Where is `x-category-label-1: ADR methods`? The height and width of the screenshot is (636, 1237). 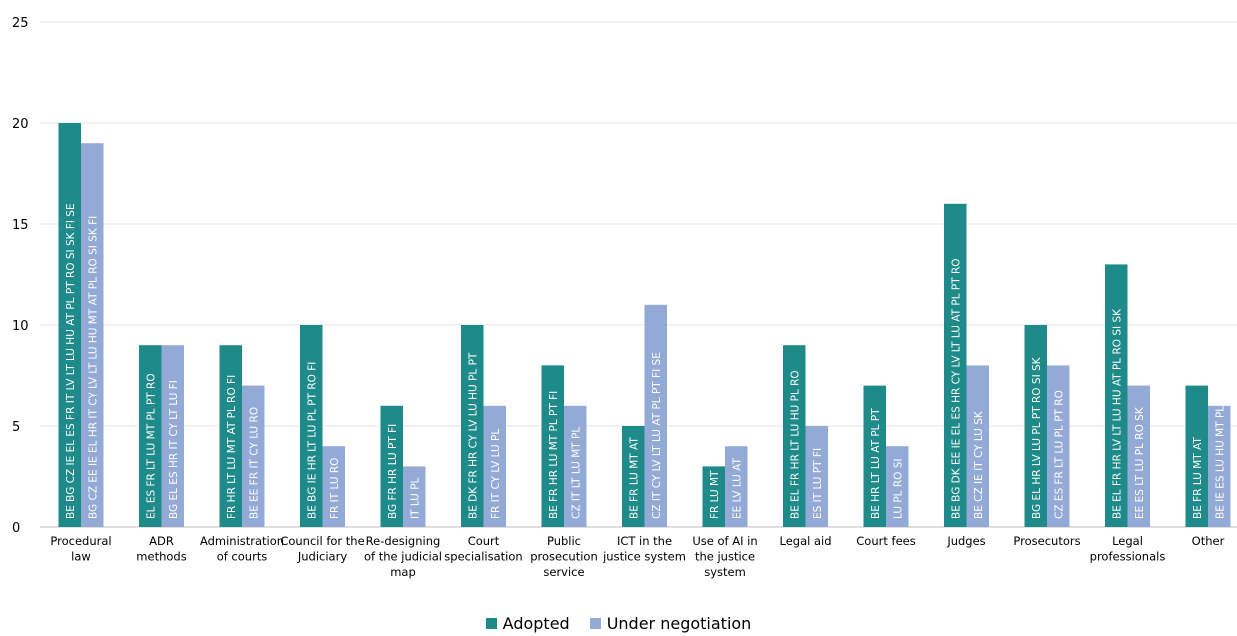
x-category-label-1: ADR methods is located at coordinates (161, 549).